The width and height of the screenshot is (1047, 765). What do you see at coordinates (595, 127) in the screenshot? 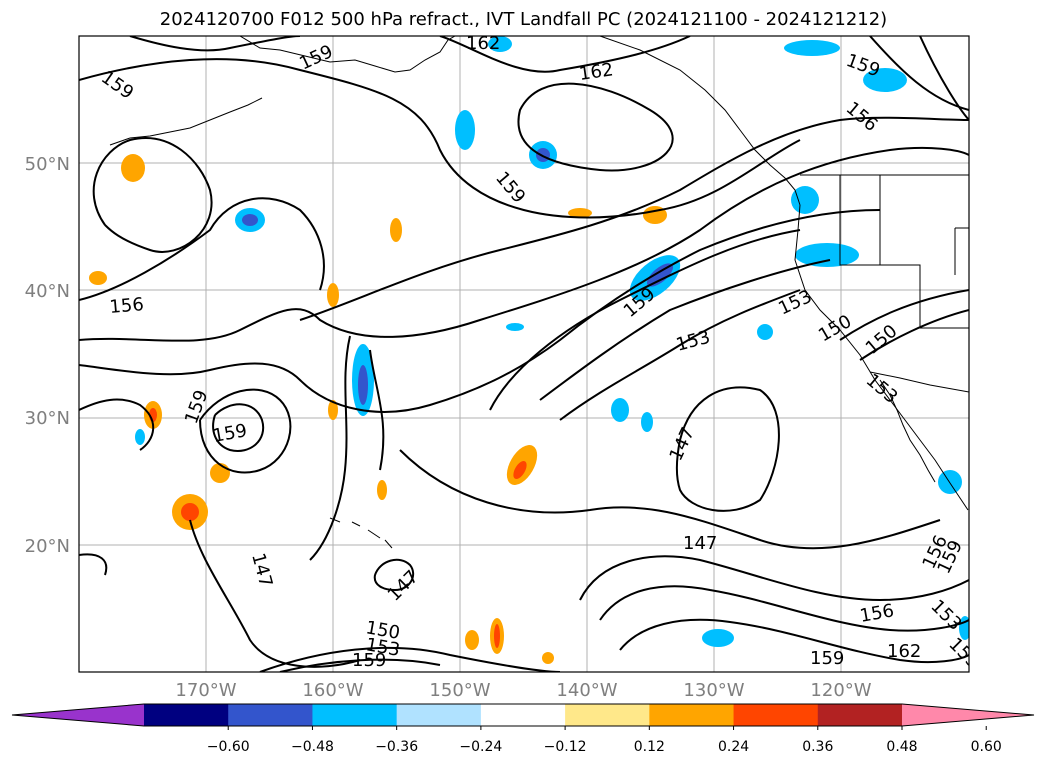
I see `contour-loop-low` at bounding box center [595, 127].